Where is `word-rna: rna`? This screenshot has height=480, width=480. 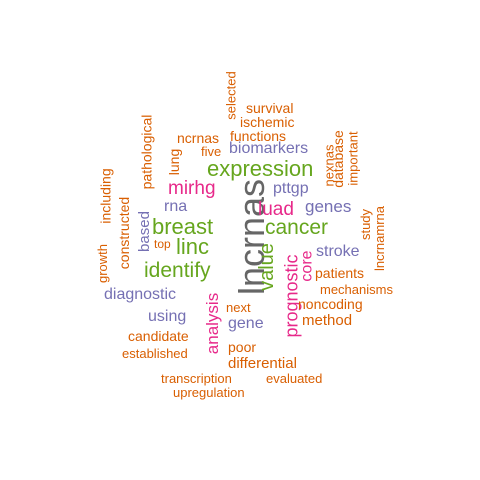
word-rna: rna is located at coordinates (176, 206).